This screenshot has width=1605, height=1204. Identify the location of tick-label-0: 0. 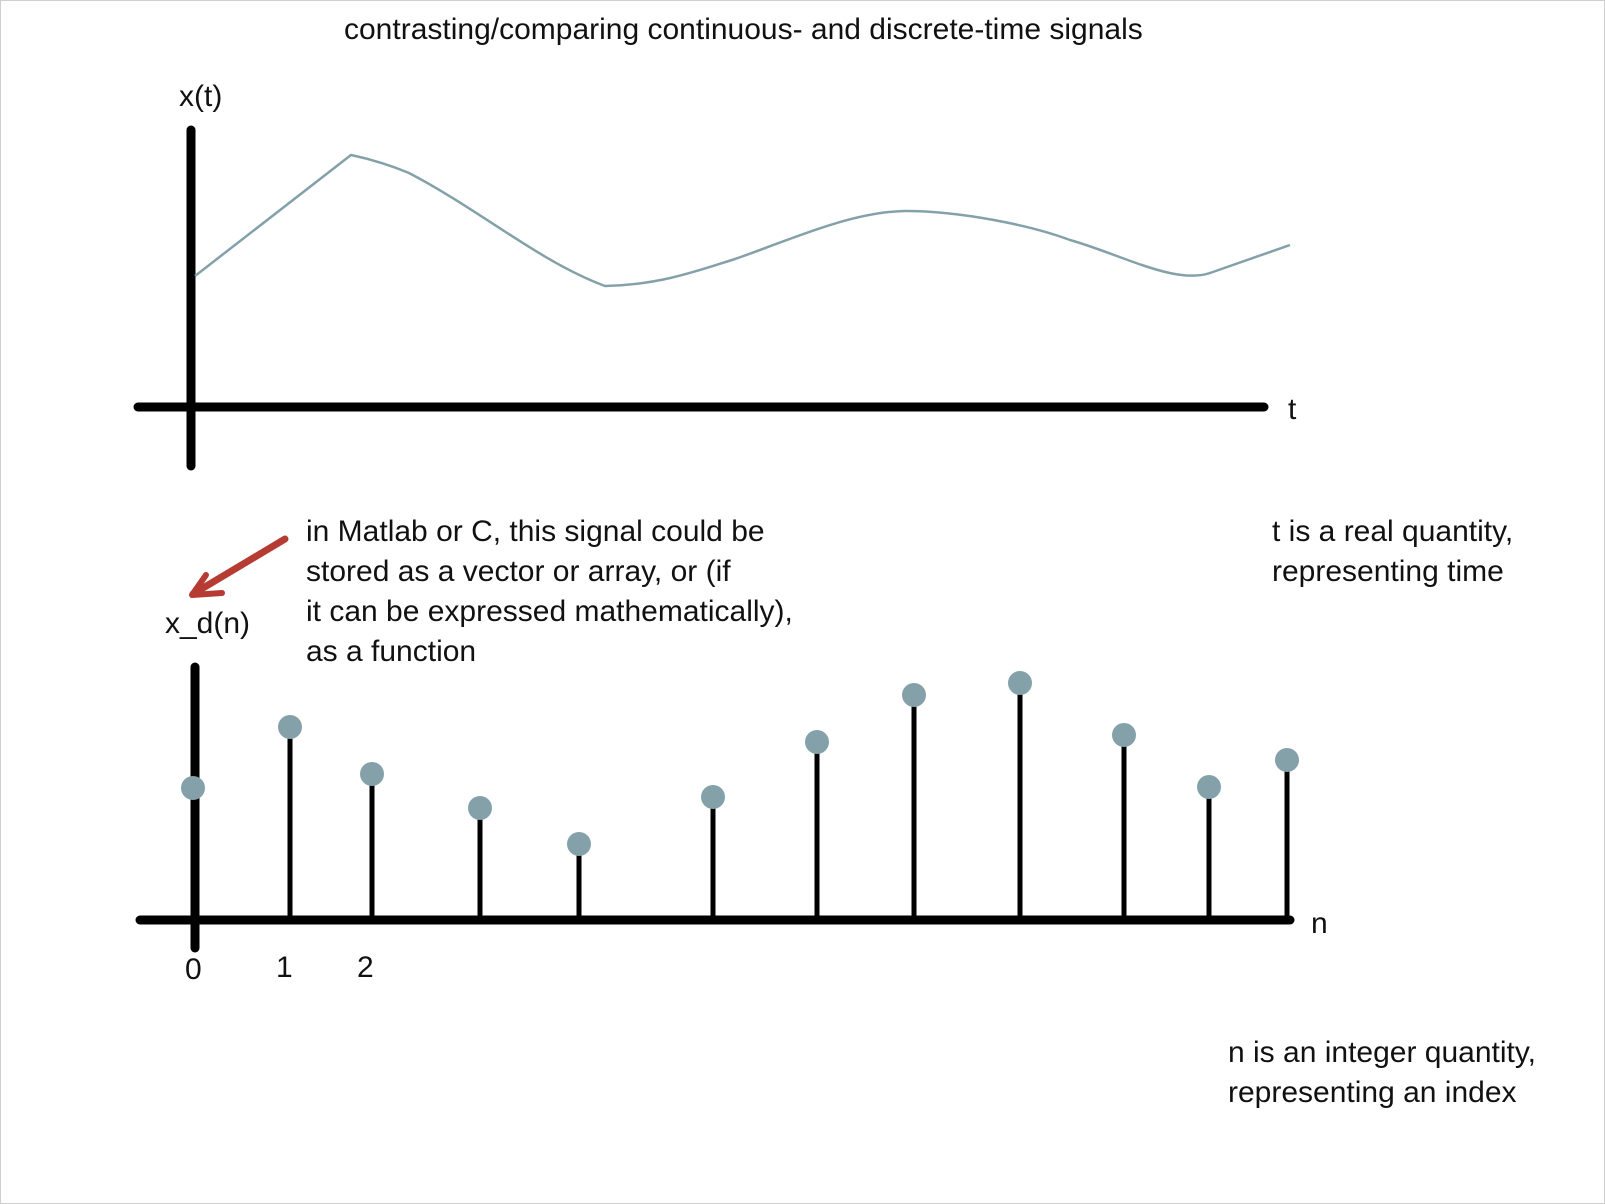
(193, 969).